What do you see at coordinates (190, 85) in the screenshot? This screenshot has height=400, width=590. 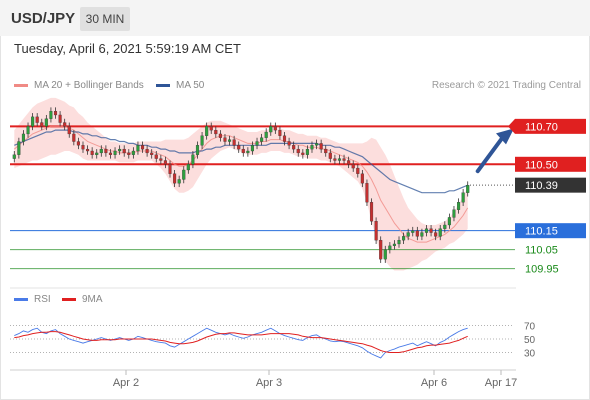 I see `legend-ma50-label: MA 50` at bounding box center [190, 85].